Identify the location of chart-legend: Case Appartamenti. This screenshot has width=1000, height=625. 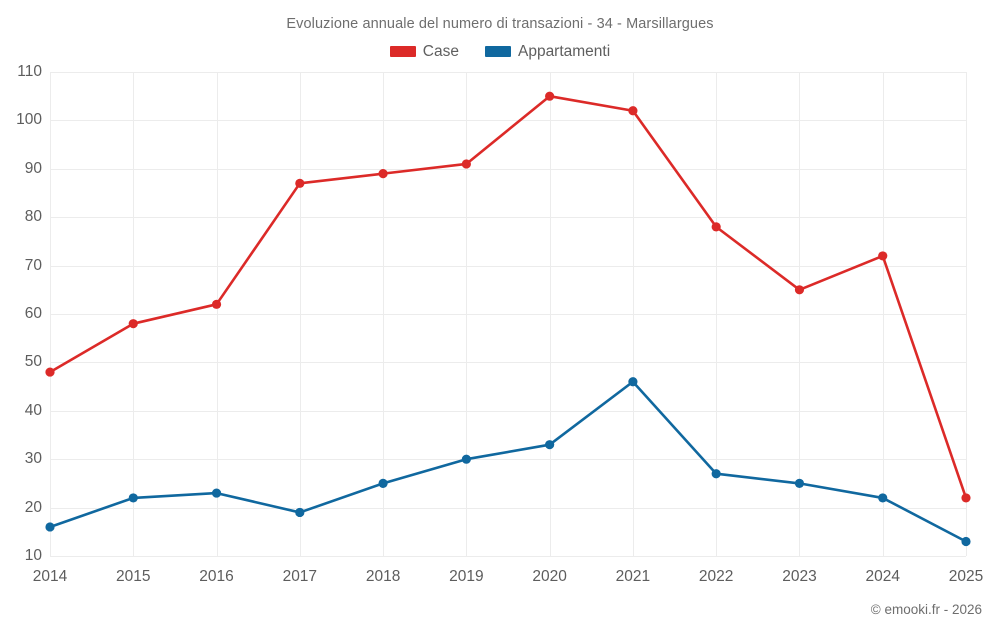
(500, 52).